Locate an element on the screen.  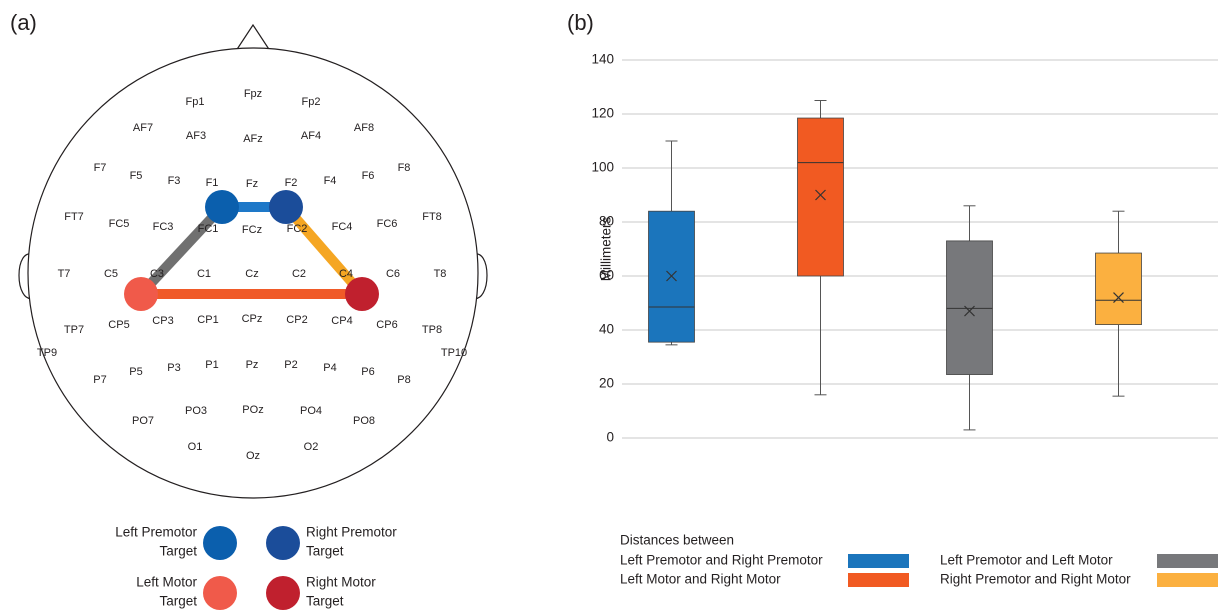
electrode-label: C5 is located at coordinates (111, 274).